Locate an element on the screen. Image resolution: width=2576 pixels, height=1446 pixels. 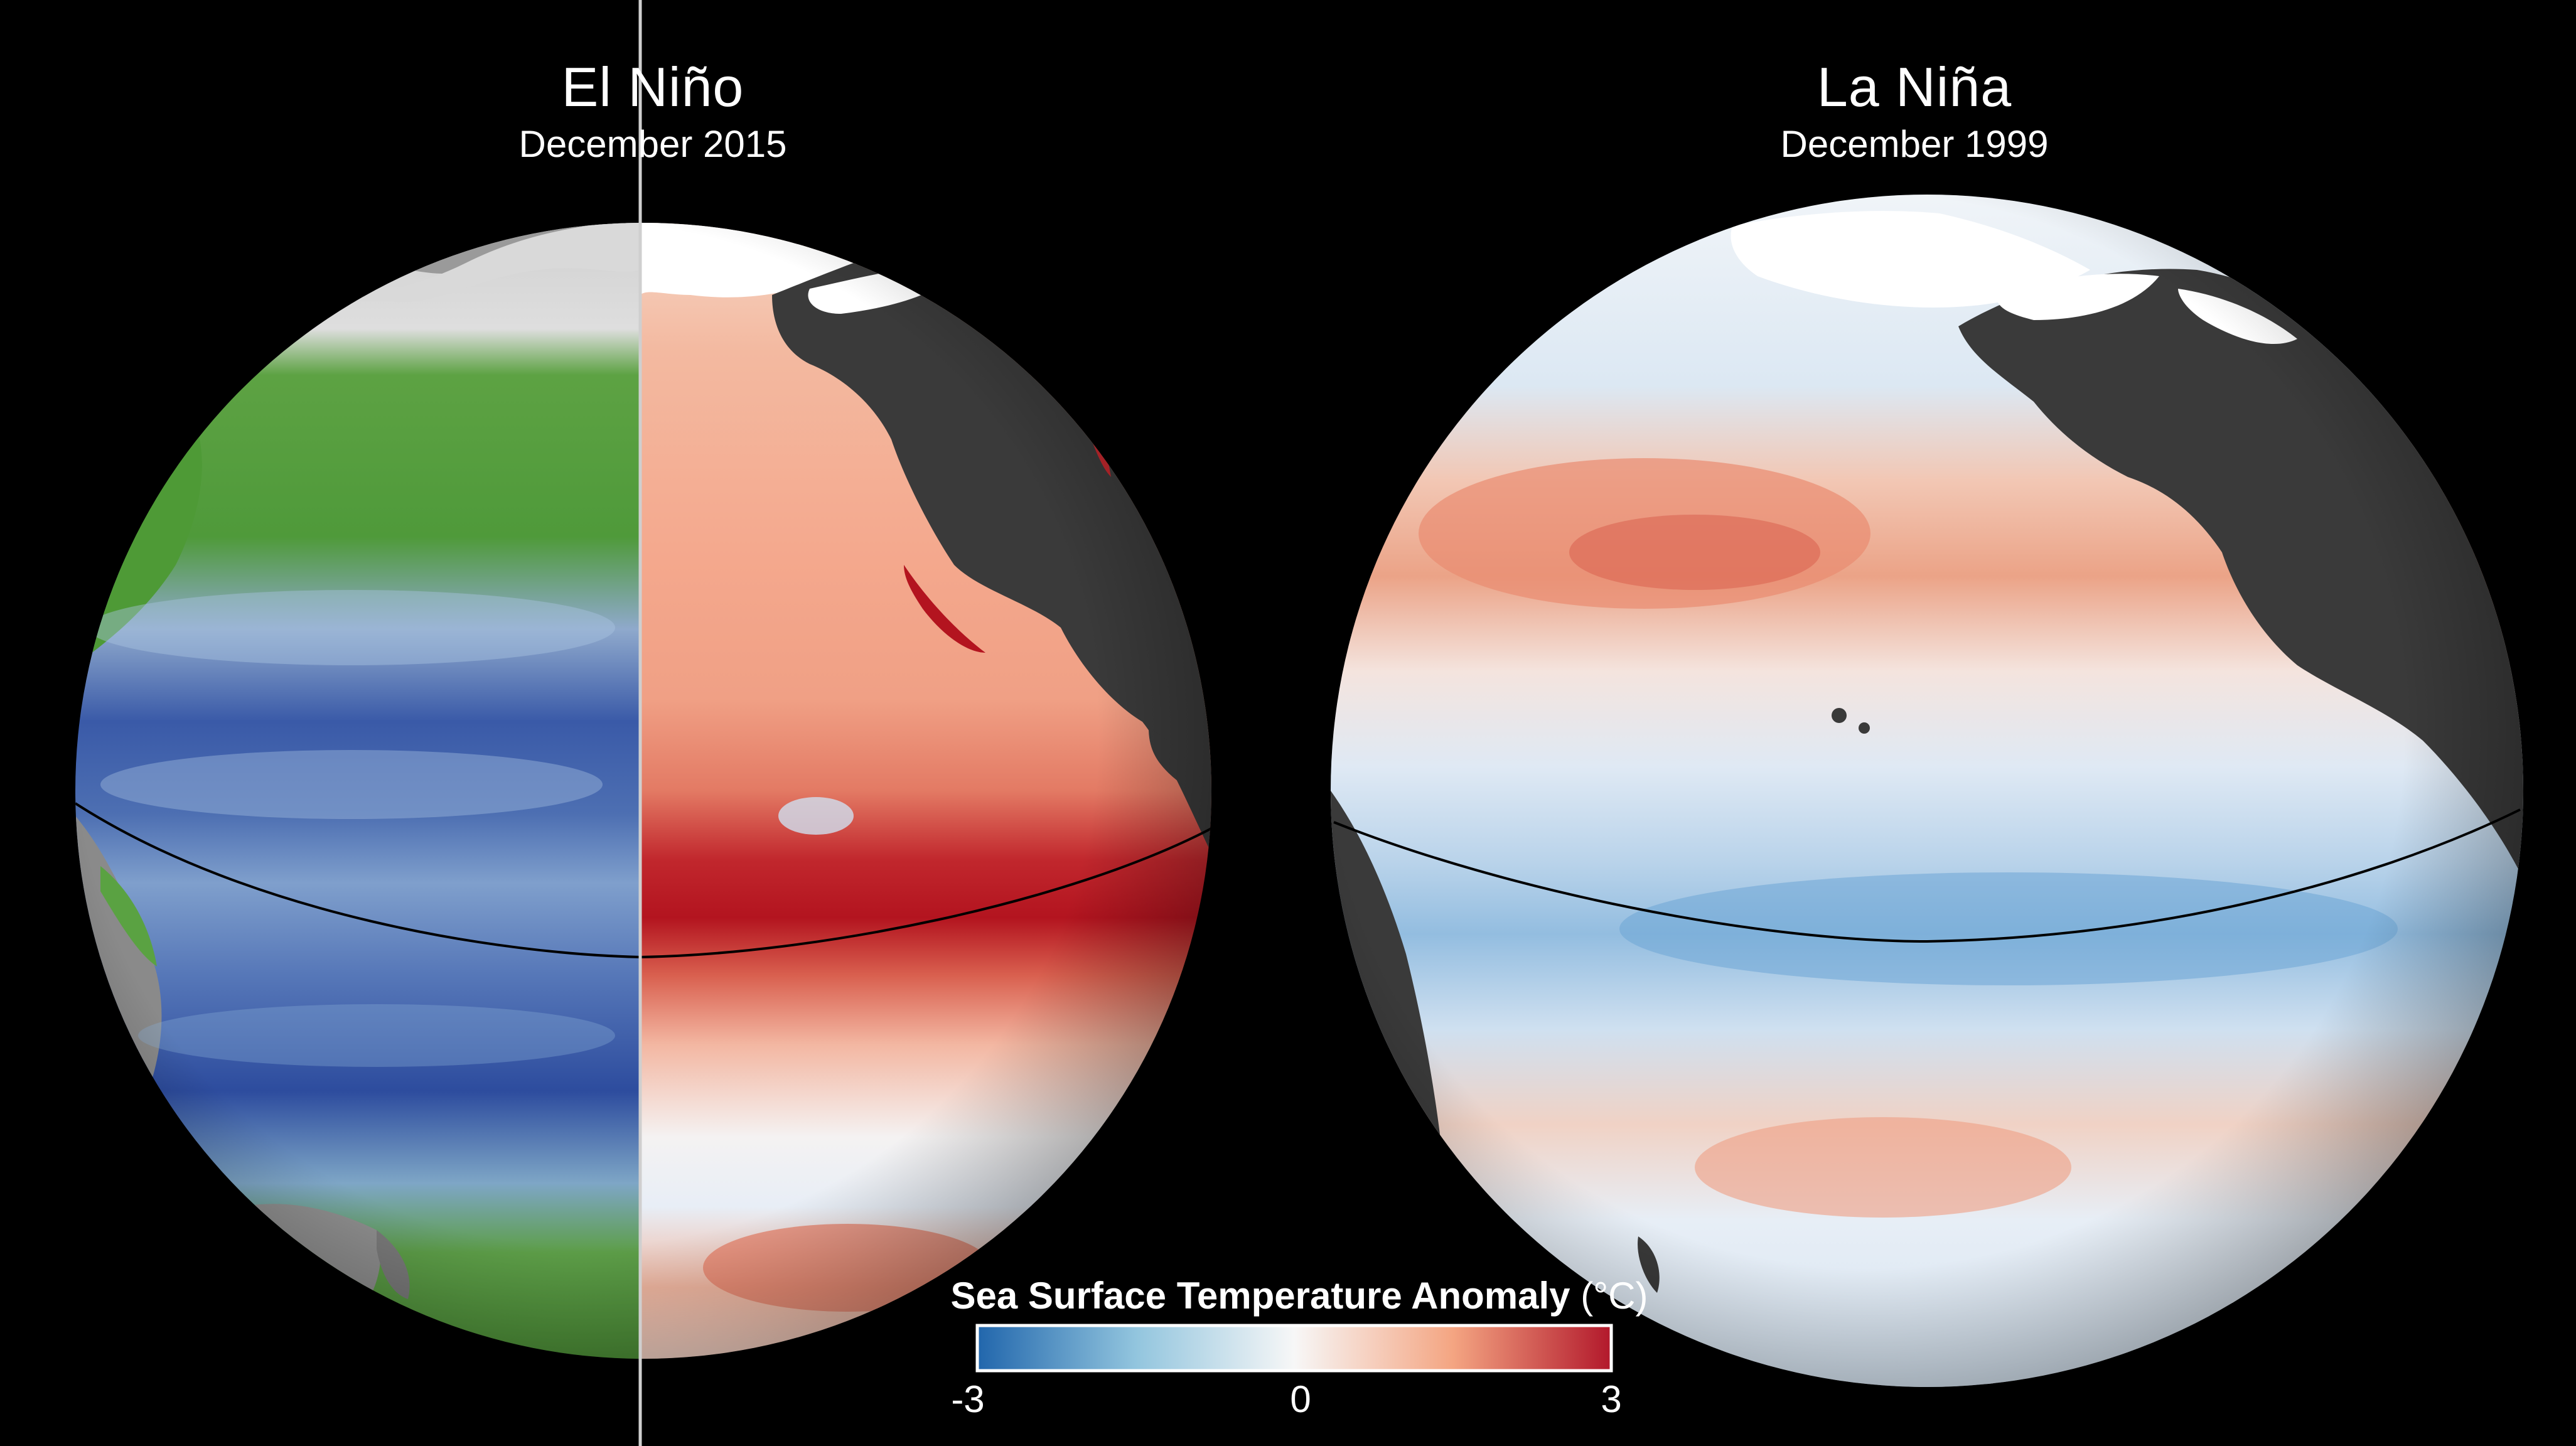
panel-title-left: El Niño is located at coordinates (652, 87).